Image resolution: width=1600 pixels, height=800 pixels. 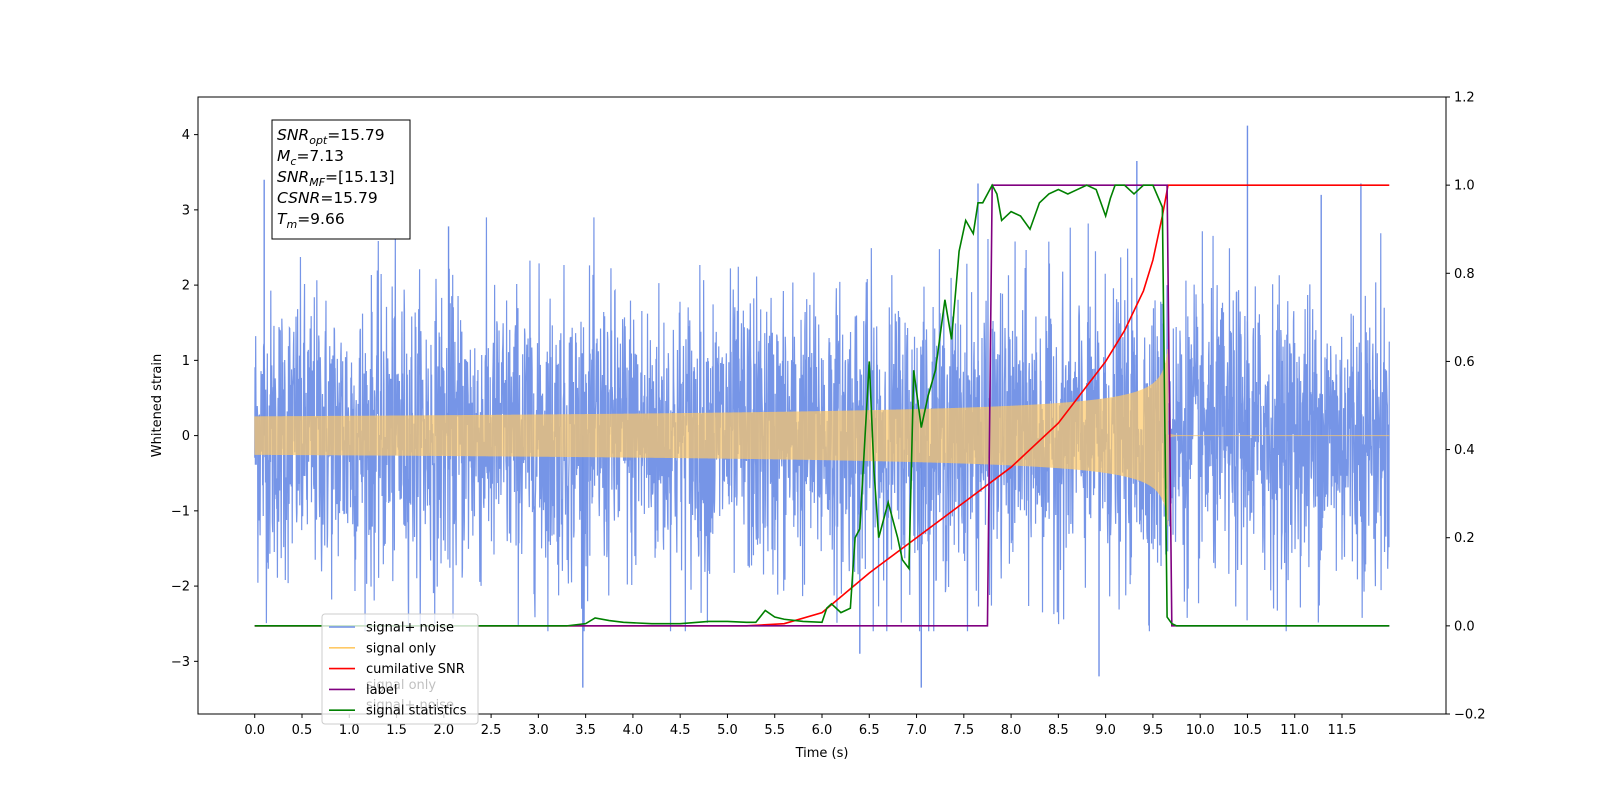 I want to click on x-tick-label: 4.0, so click(x=633, y=730).